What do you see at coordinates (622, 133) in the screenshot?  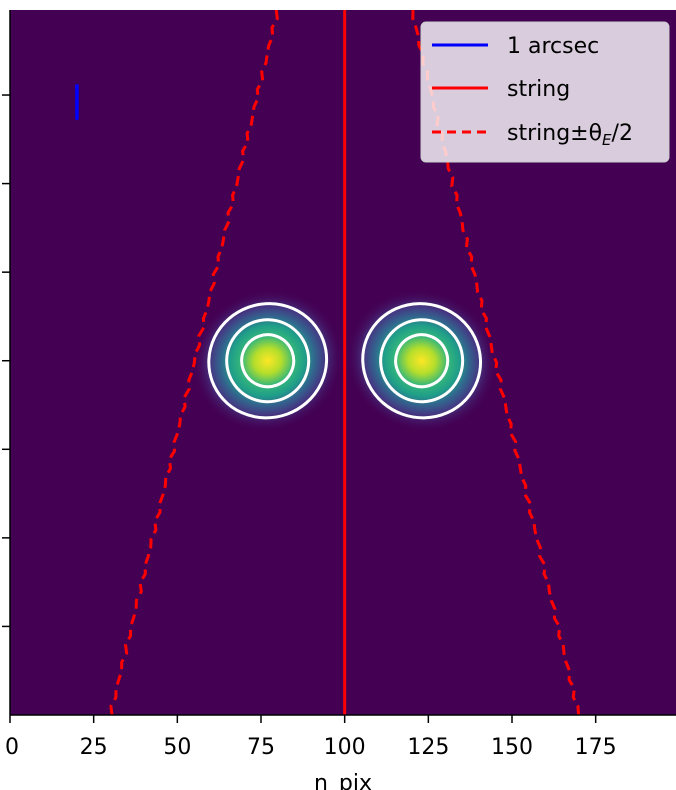 I see `legend-label-string-band-suffix: /2` at bounding box center [622, 133].